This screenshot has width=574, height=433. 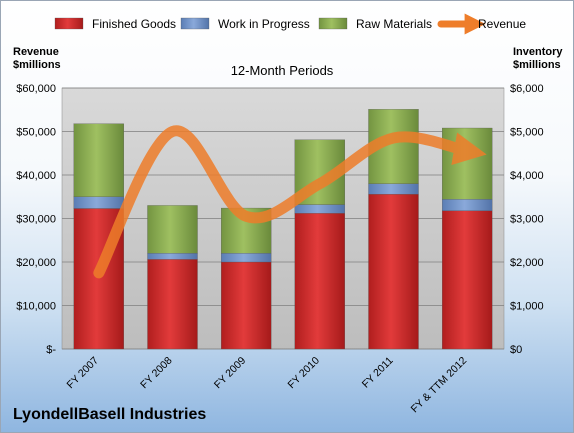 What do you see at coordinates (69, 23) in the screenshot?
I see `legend-swatch-finished-goods` at bounding box center [69, 23].